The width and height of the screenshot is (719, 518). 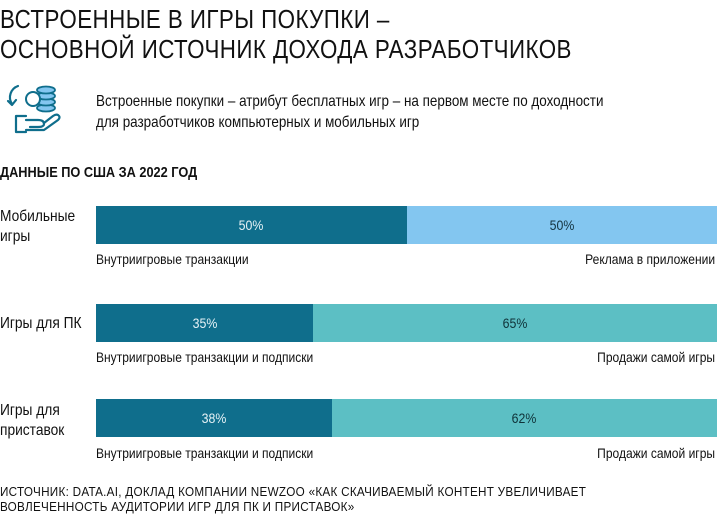 I want to click on category-label-line: приставок, so click(x=32, y=430).